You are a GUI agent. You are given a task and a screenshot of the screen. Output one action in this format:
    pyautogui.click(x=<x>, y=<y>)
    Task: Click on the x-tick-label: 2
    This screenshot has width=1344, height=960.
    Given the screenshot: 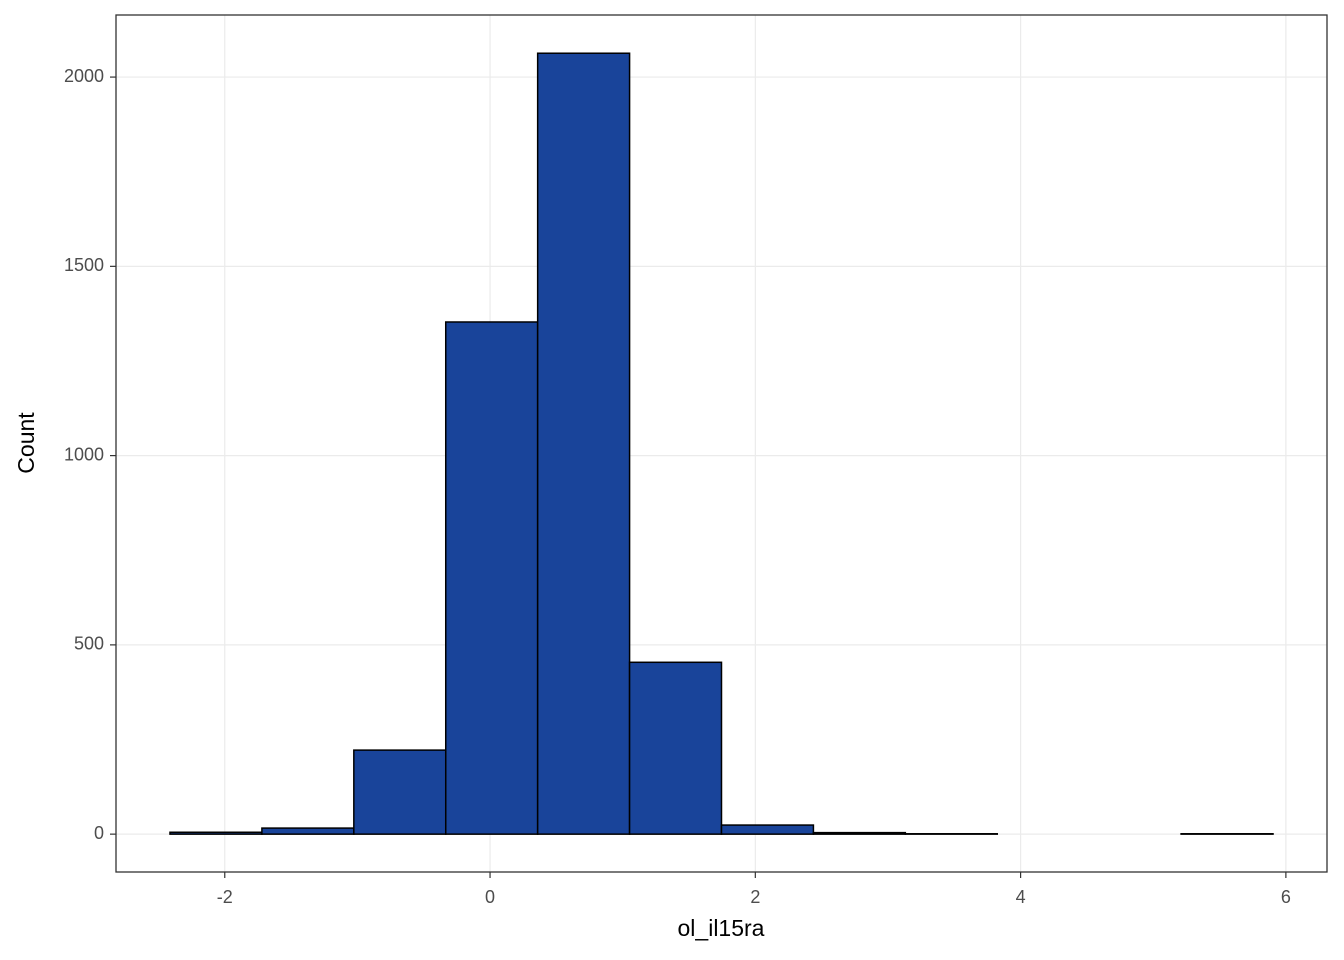 What is the action you would take?
    pyautogui.click(x=755, y=897)
    